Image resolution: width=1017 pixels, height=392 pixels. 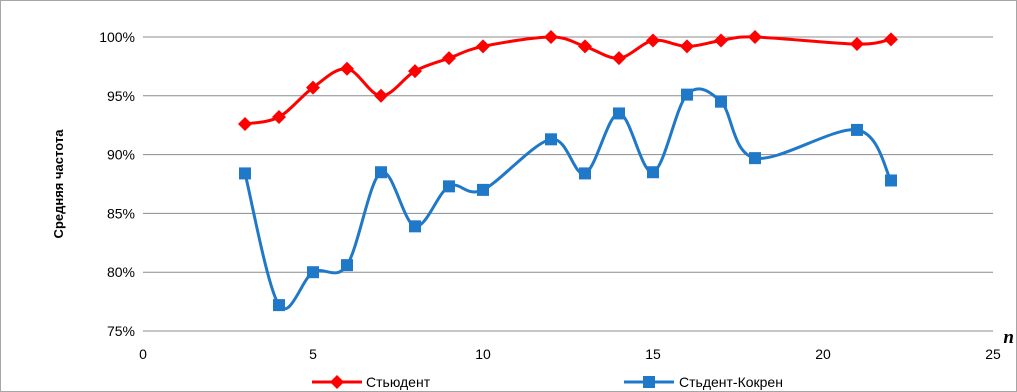 What do you see at coordinates (121, 272) in the screenshot?
I see `y-tick-label: 80%` at bounding box center [121, 272].